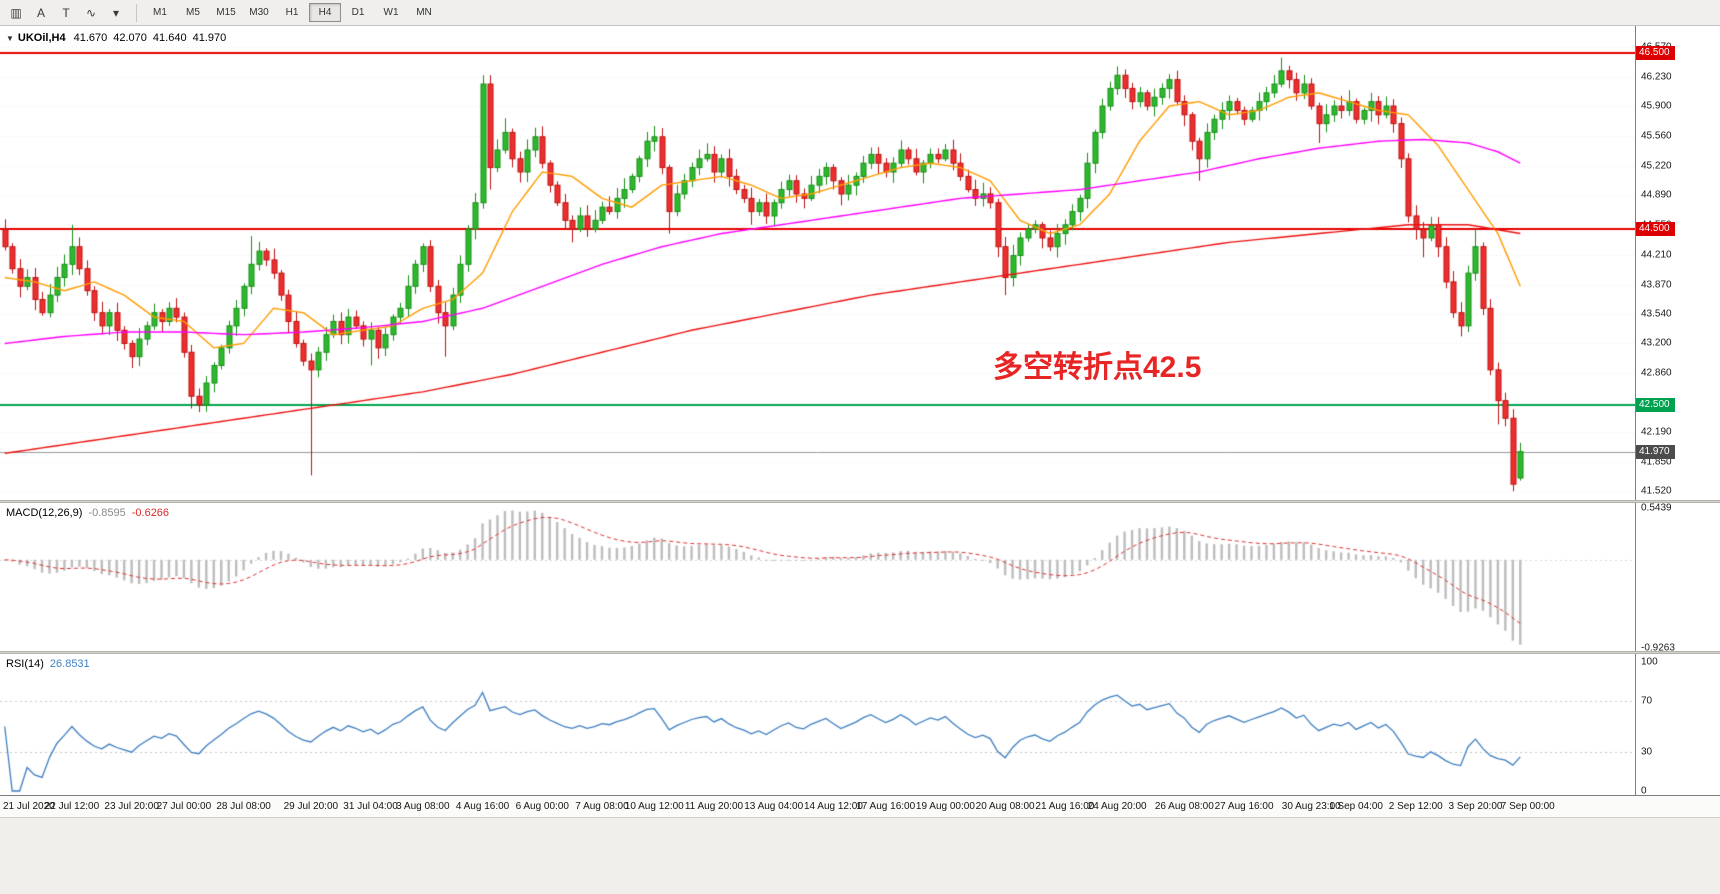 The width and height of the screenshot is (1720, 894). I want to click on rsi-label: RSI(14) 26.8531, so click(51, 664).